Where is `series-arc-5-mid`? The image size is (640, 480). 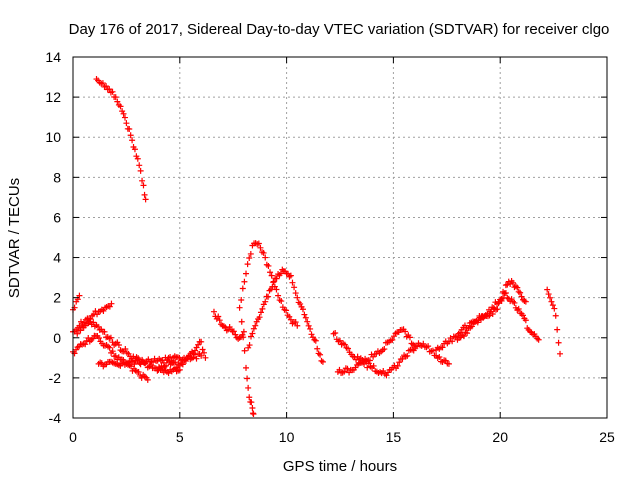 series-arc-5-mid is located at coordinates (128, 347).